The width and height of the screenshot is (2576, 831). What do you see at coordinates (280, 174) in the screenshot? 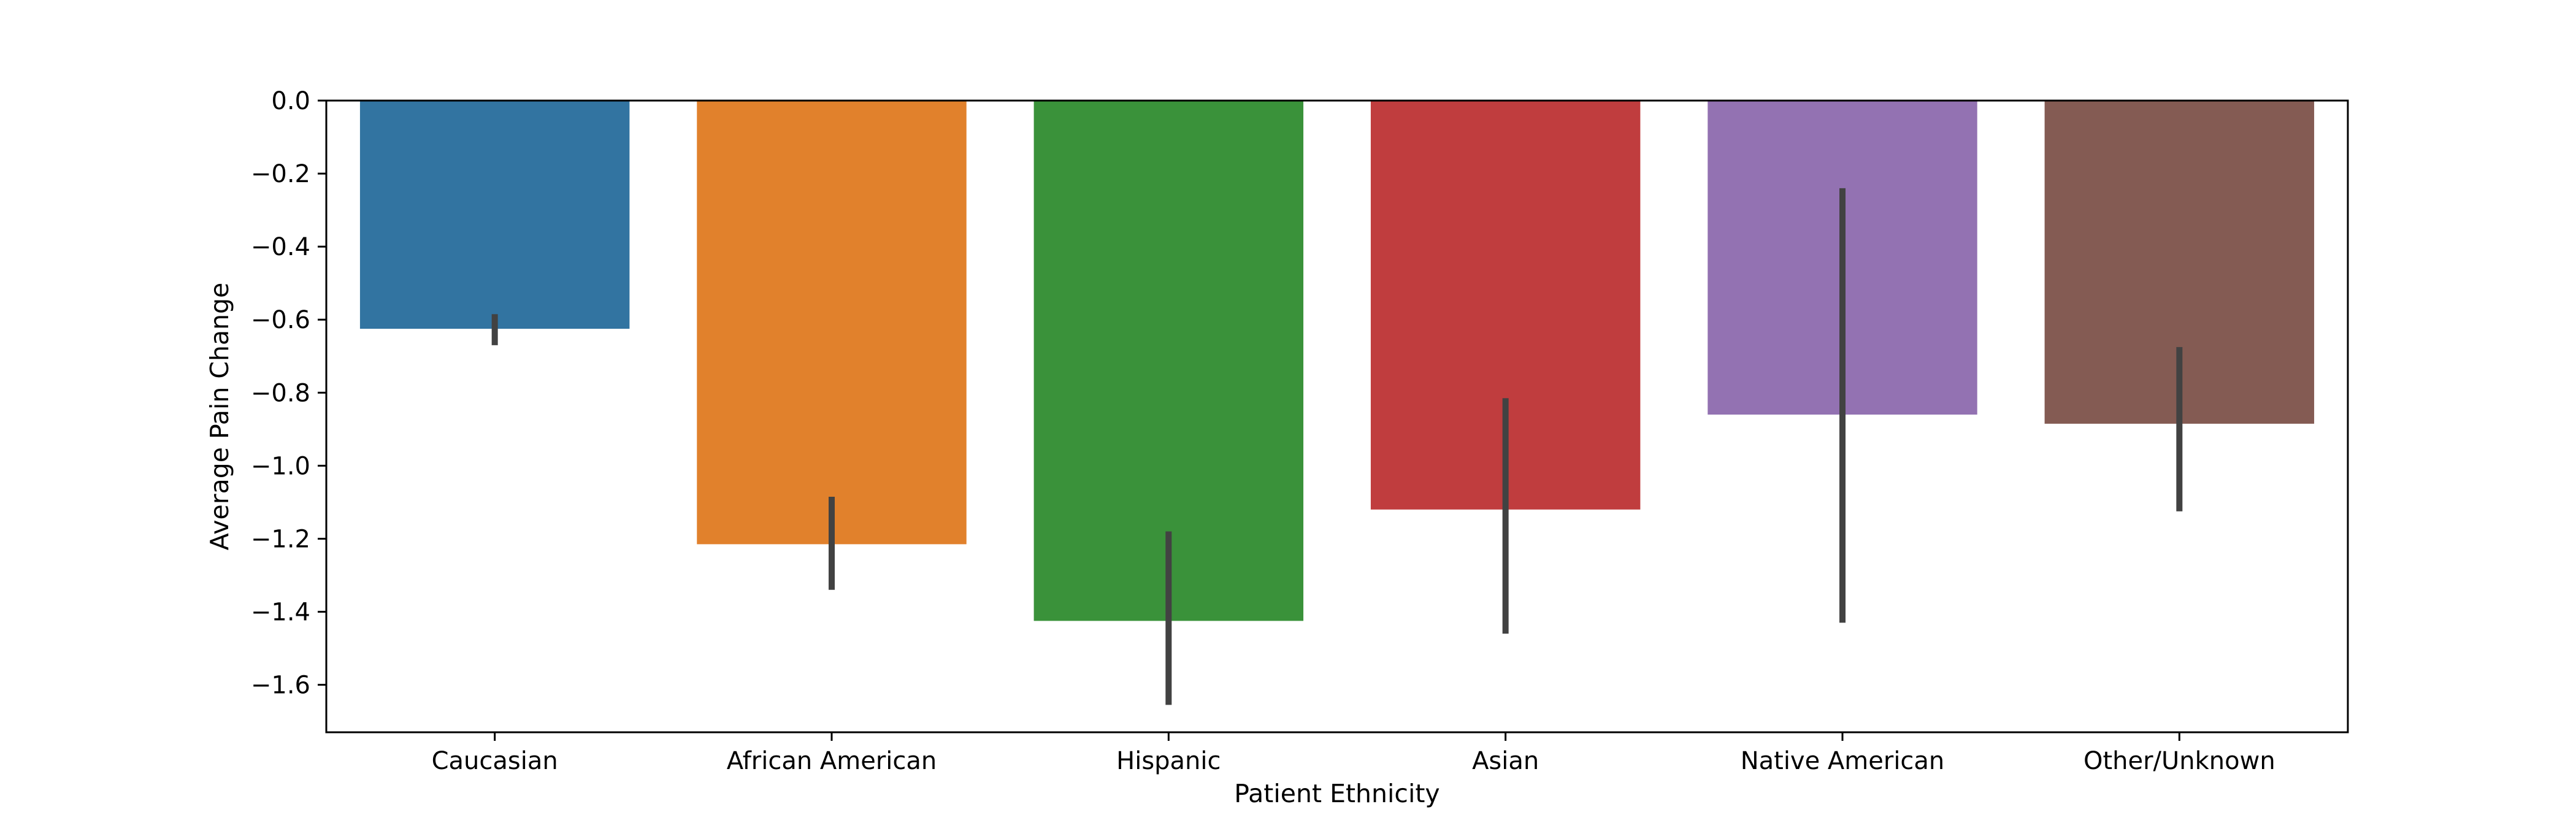
I see `y-tick-label: −0.2` at bounding box center [280, 174].